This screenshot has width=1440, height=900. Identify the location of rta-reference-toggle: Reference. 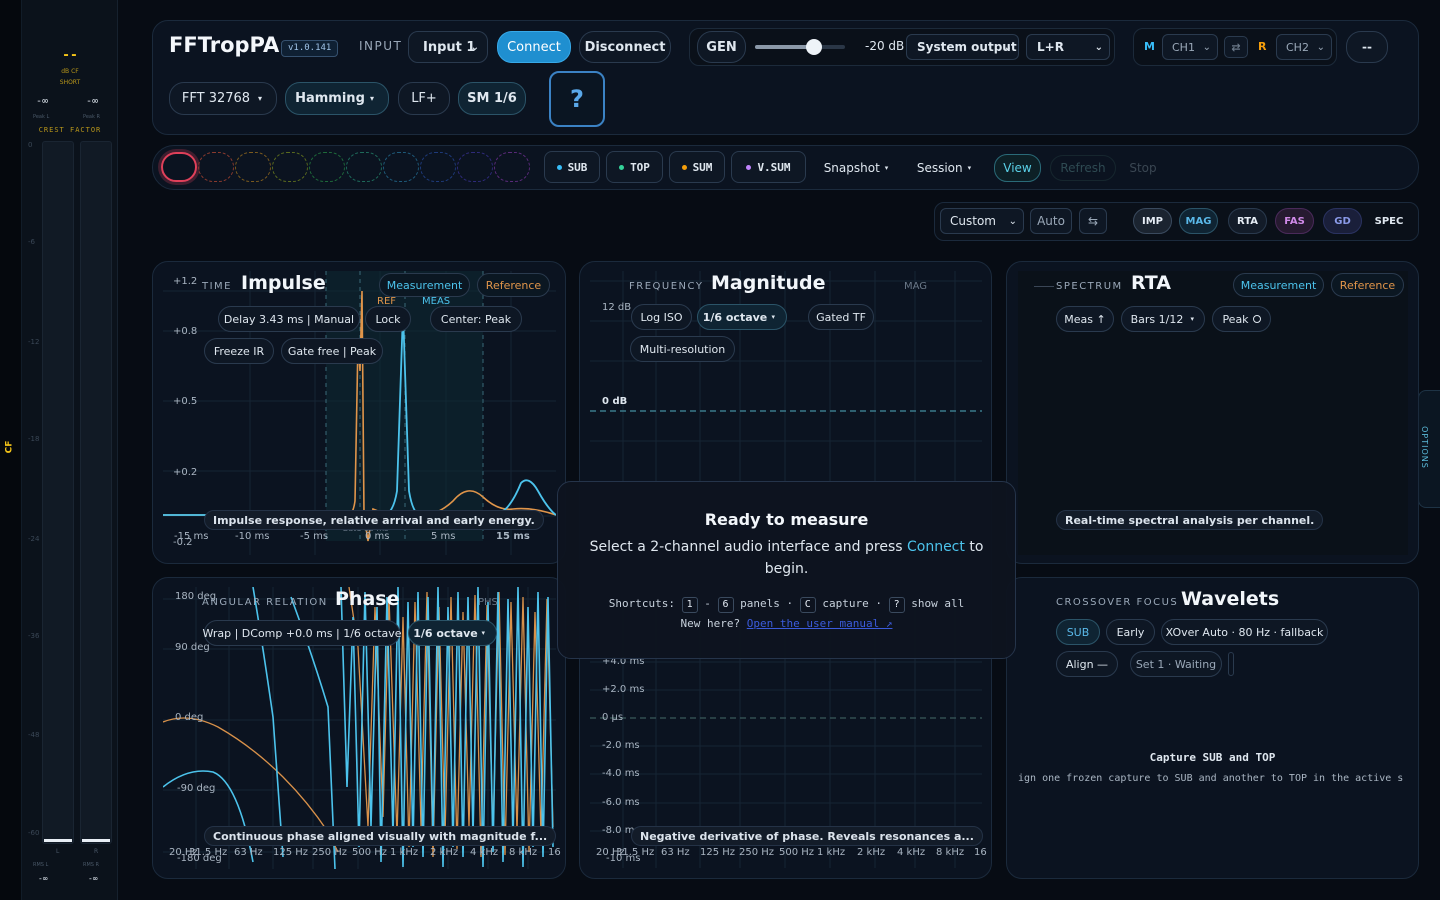
(1367, 285).